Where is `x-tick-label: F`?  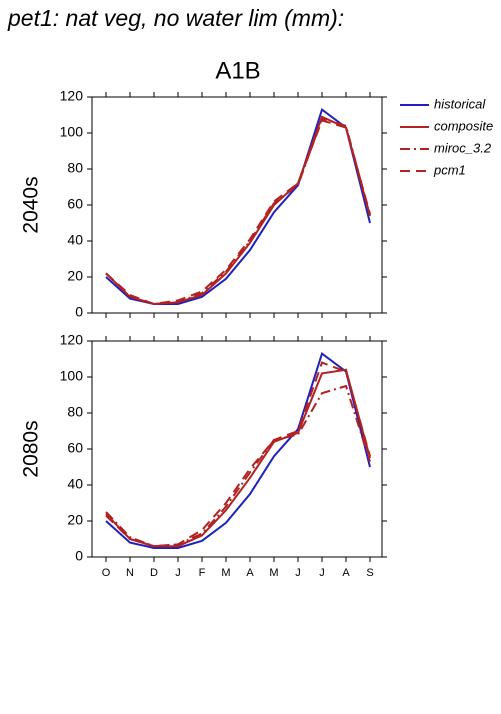 x-tick-label: F is located at coordinates (202, 573).